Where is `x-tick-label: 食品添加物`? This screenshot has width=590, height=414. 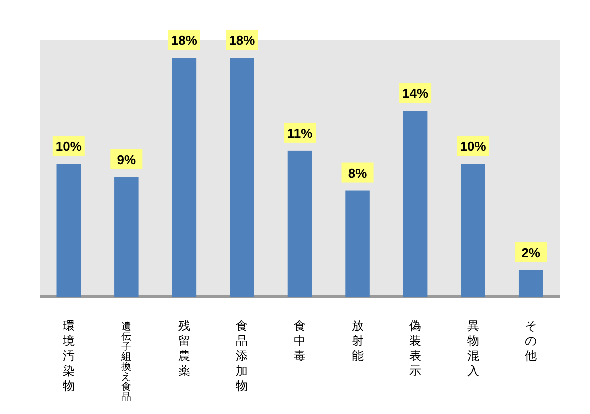 x-tick-label: 食品添加物 is located at coordinates (242, 356).